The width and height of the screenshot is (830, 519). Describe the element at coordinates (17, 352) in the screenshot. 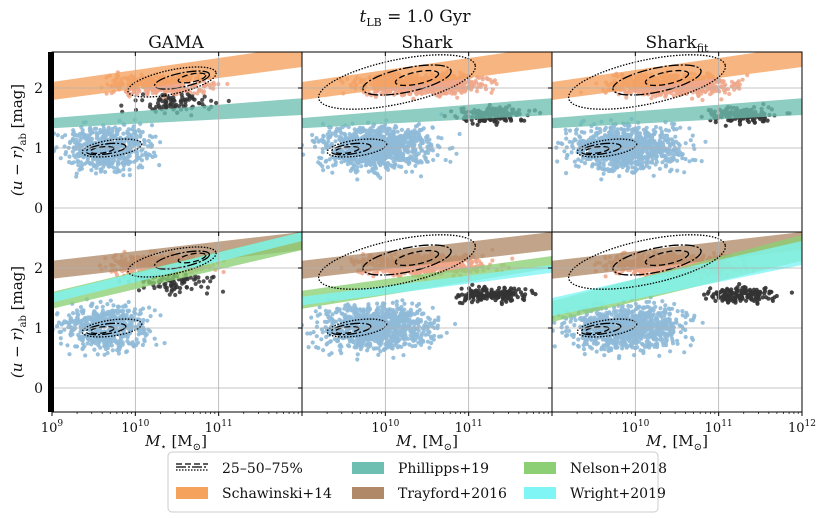

I see `ylabel-main: (u − r)` at that location.